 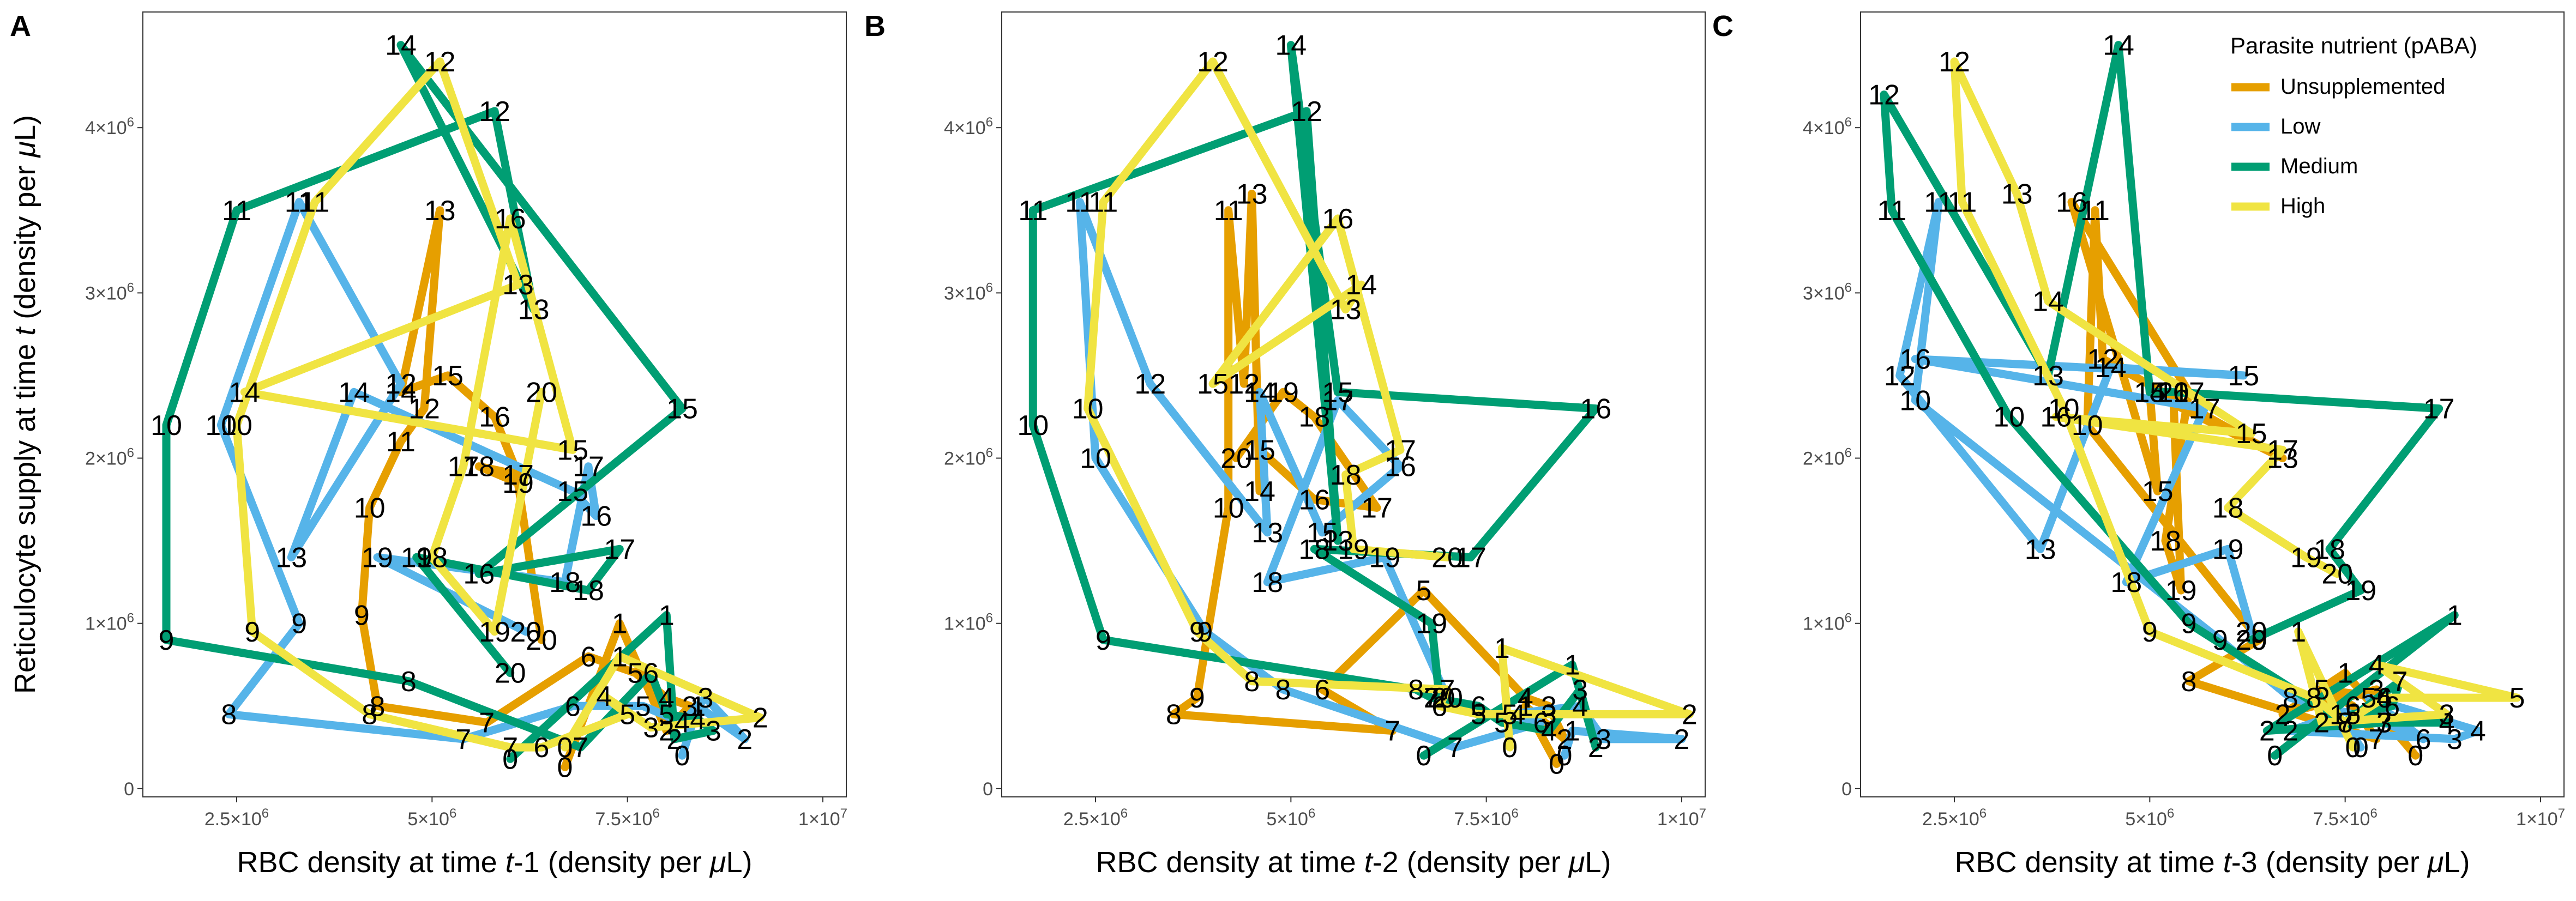 I want to click on series-line-low, so click(x=2188, y=475).